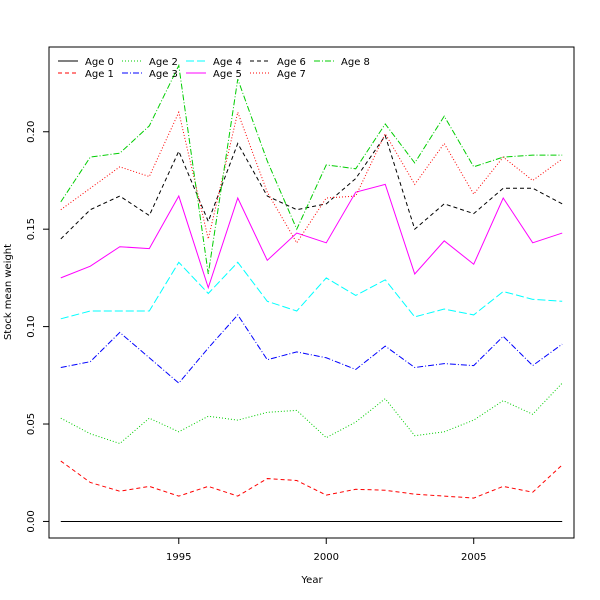  Describe the element at coordinates (31, 326) in the screenshot. I see `y-tick-label: 0.10` at that location.